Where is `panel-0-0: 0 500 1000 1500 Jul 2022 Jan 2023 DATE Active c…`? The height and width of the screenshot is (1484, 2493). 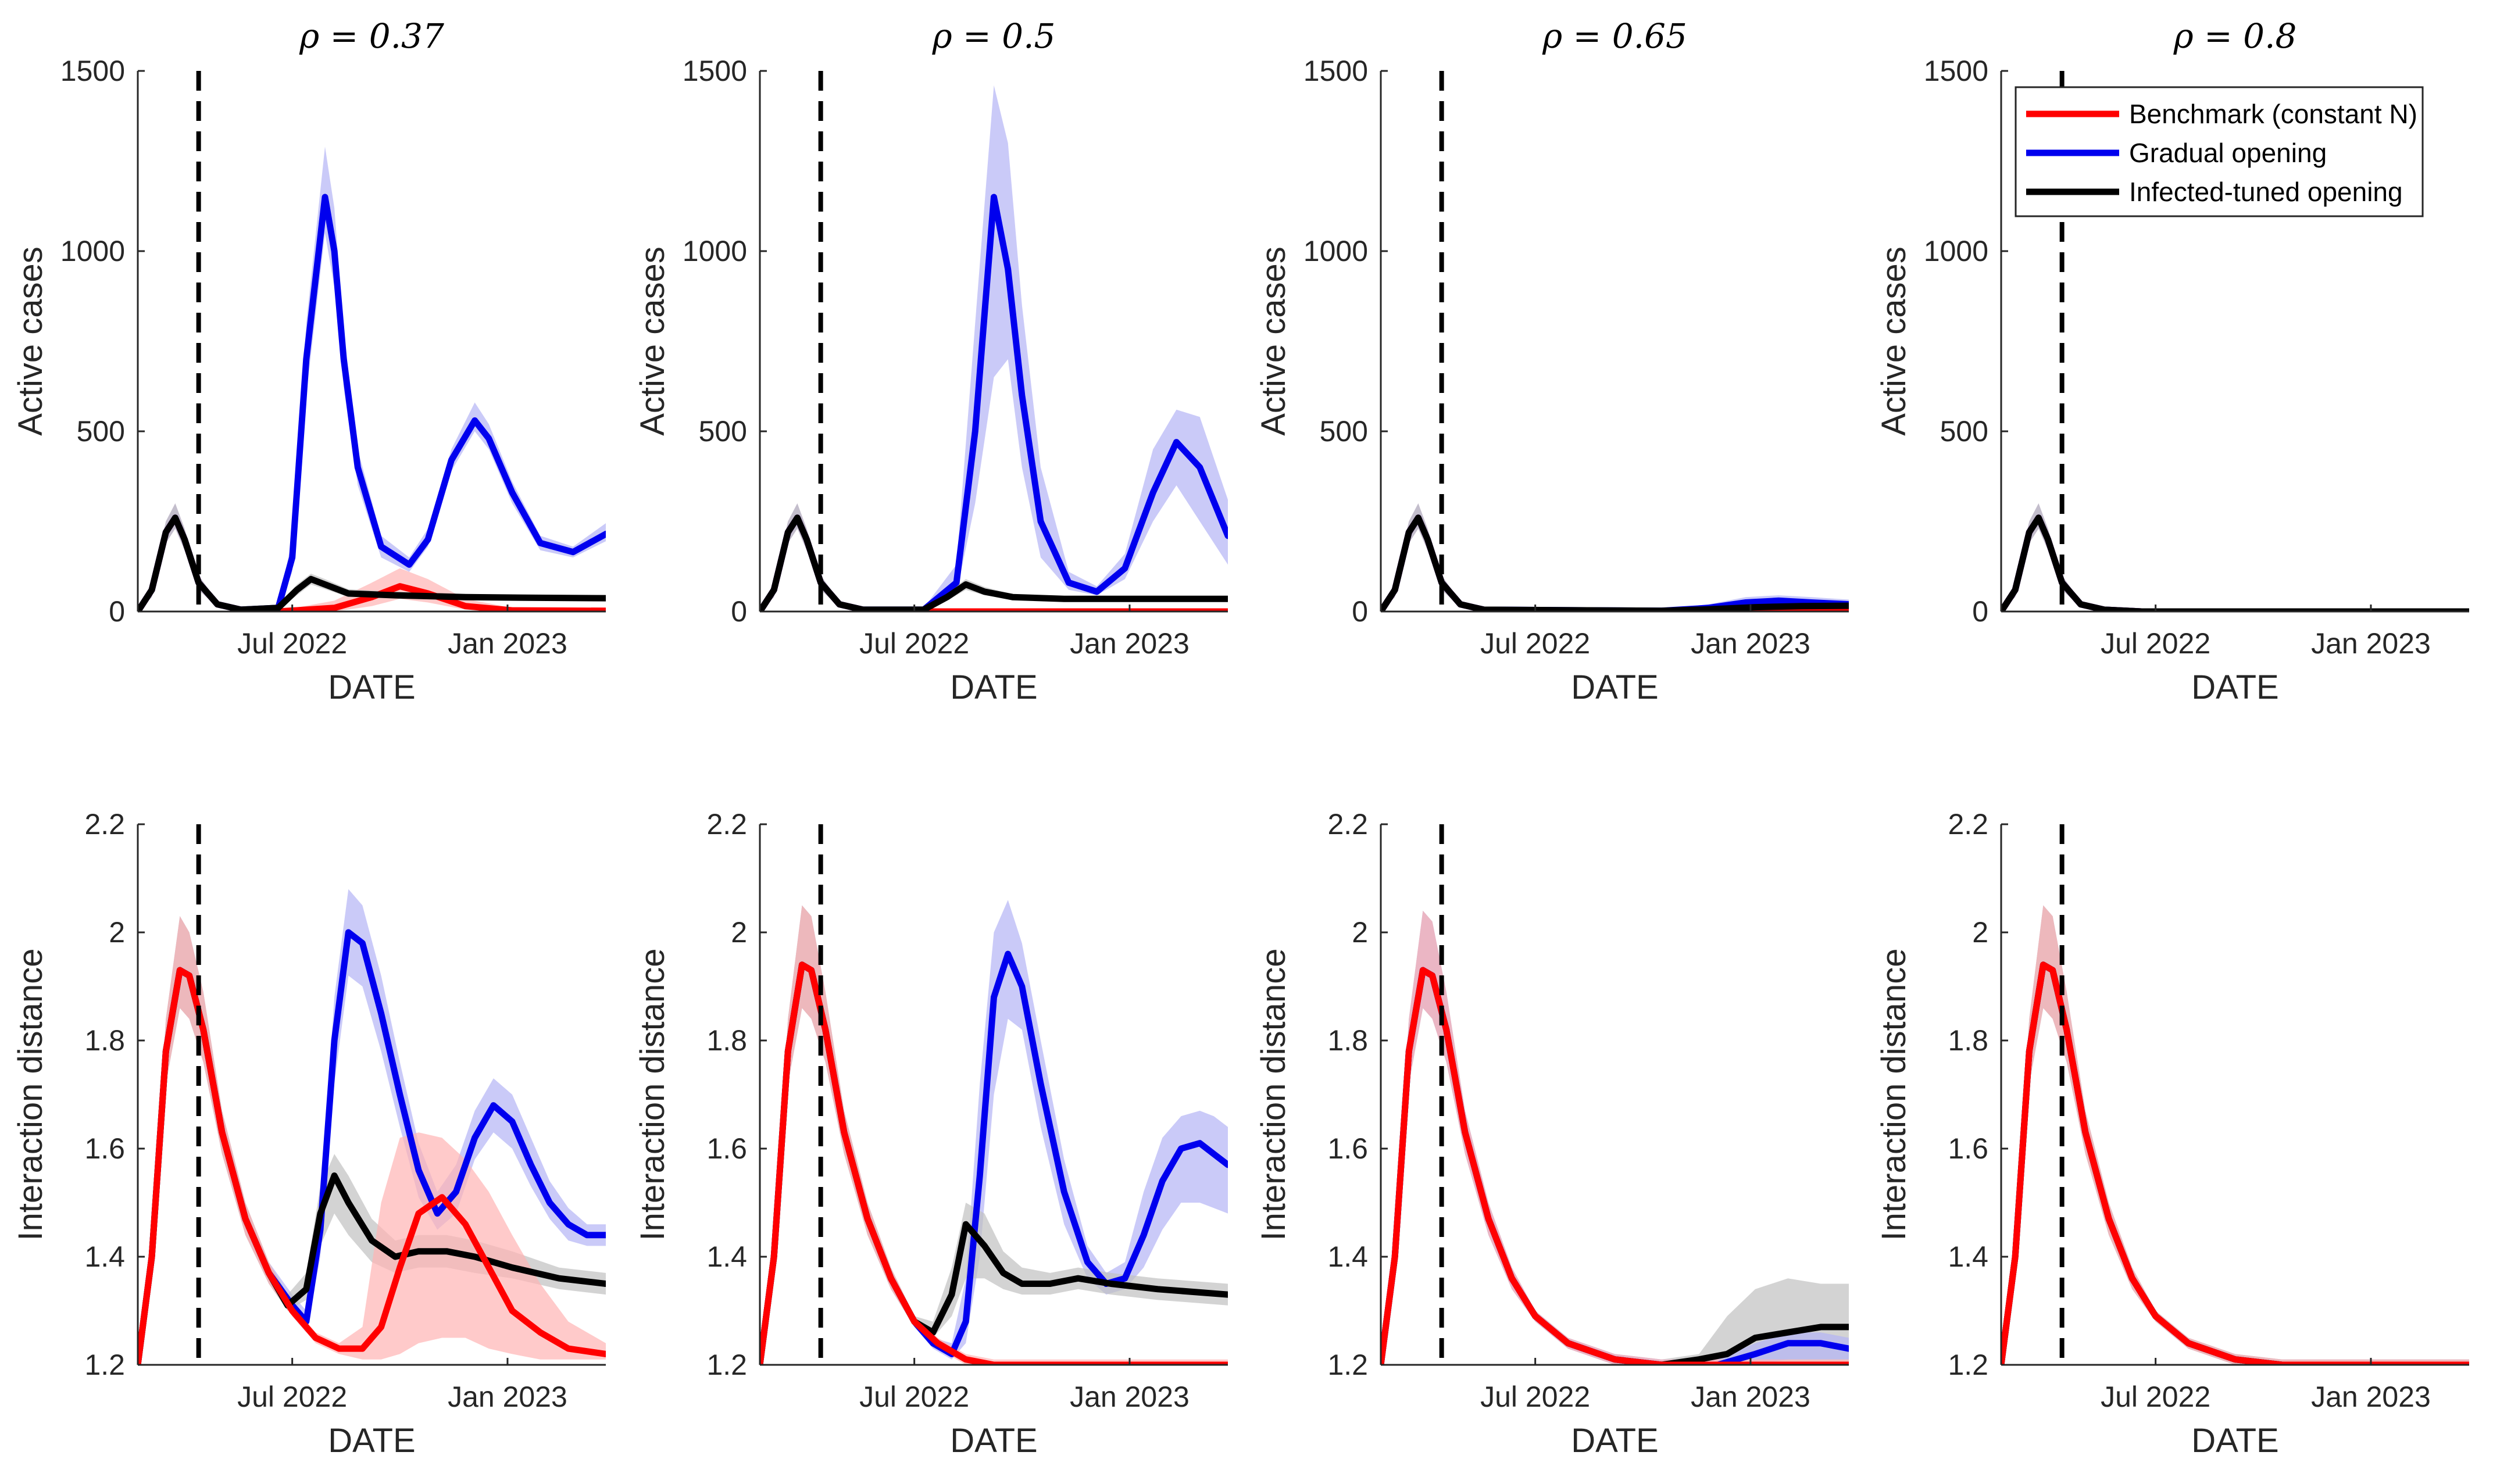 panel-0-0: 0 500 1000 1500 Jul 2022 Jan 2023 DATE Active c… is located at coordinates (309, 361).